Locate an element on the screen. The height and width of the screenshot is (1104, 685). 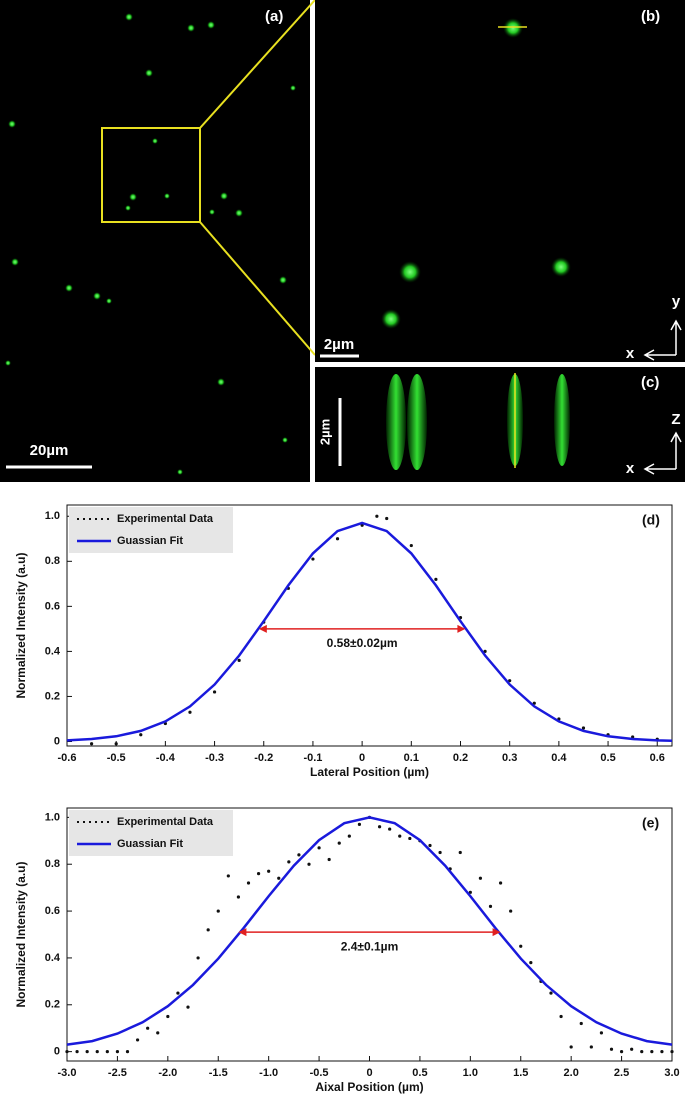
x-tick-label: 2.0 is located at coordinates (571, 1073).